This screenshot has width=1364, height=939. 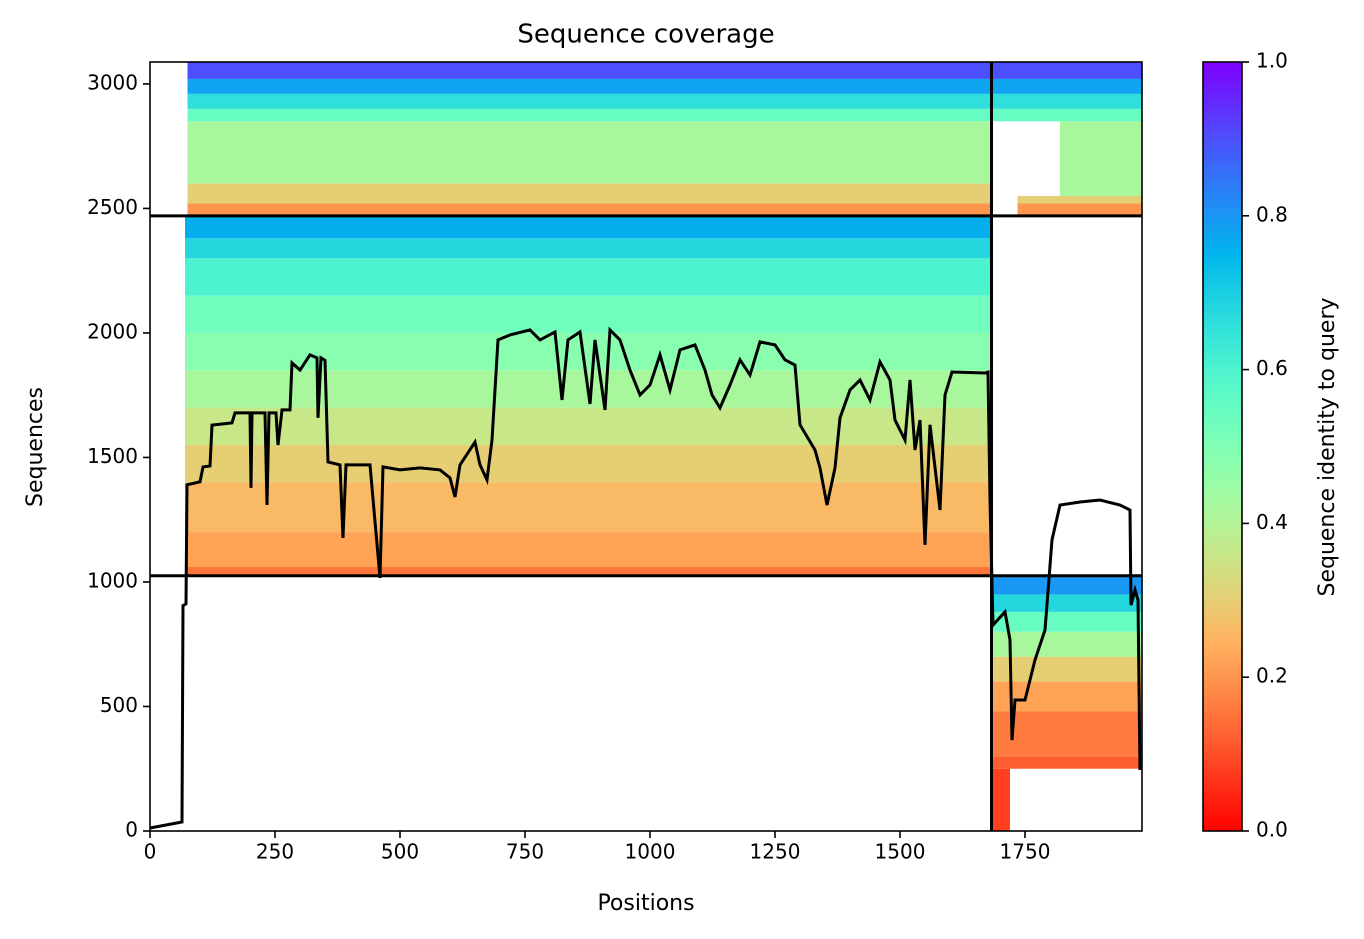 What do you see at coordinates (650, 852) in the screenshot?
I see `x-tick-label: 1000` at bounding box center [650, 852].